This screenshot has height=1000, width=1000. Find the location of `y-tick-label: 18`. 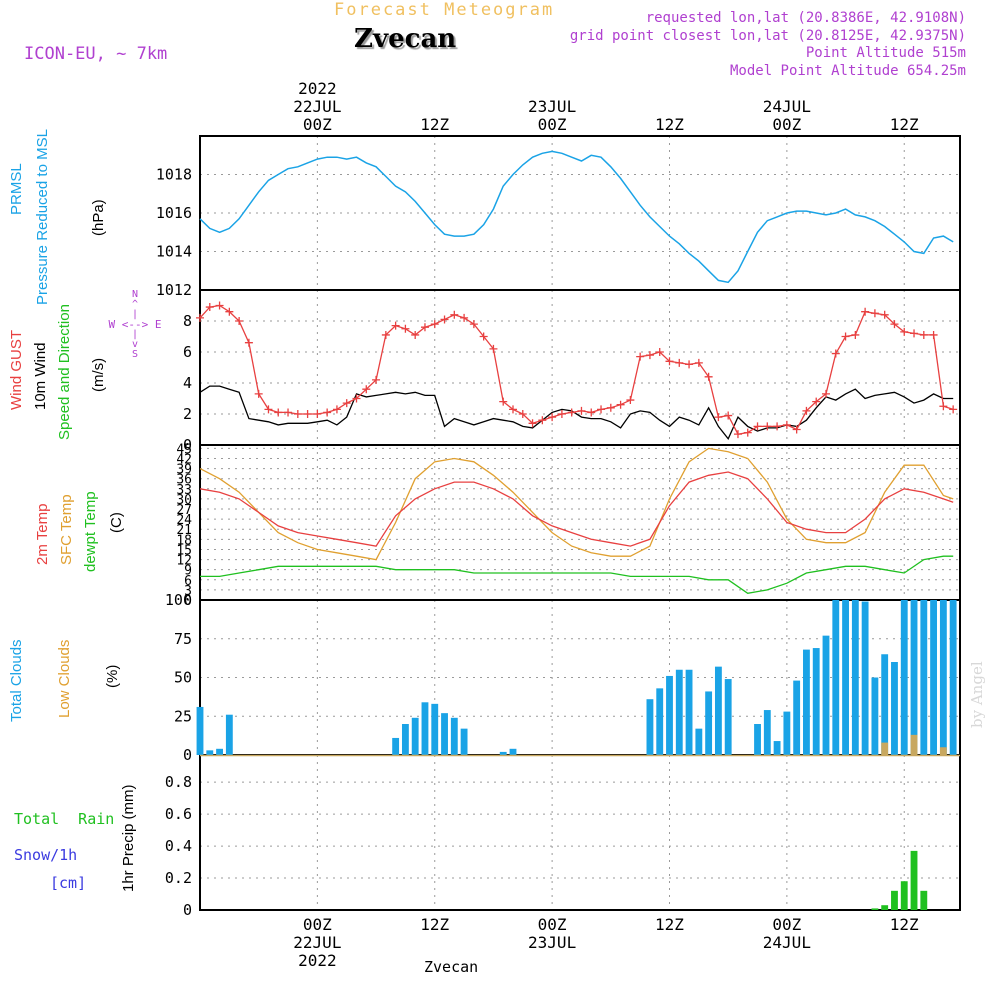

y-tick-label: 18 is located at coordinates (184, 540).